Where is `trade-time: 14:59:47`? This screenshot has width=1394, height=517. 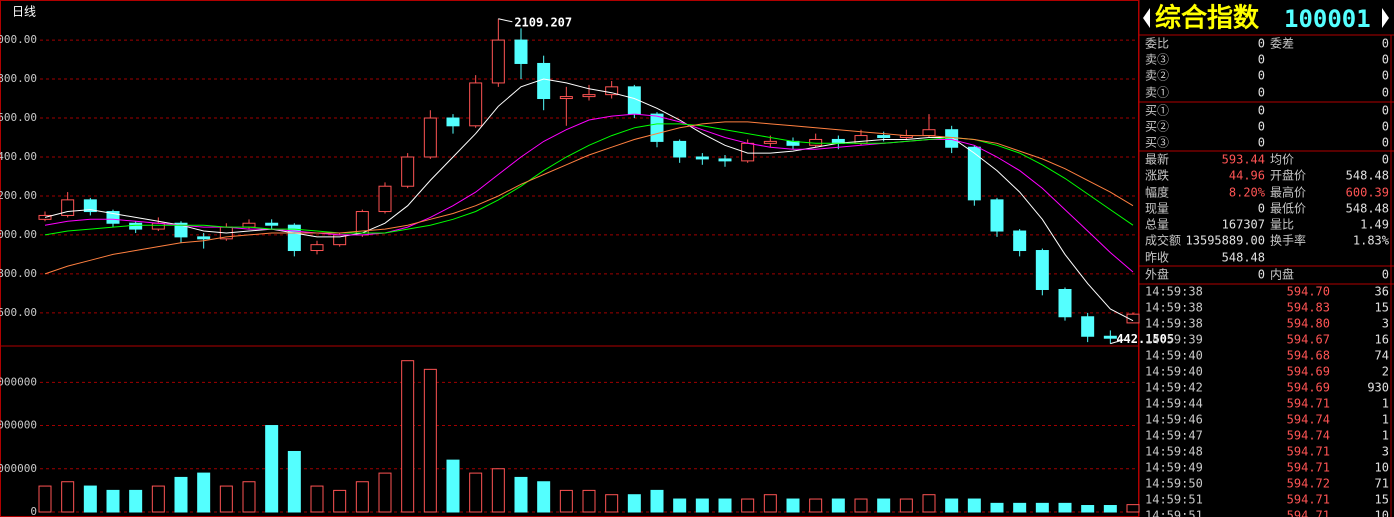
trade-time: 14:59:47 is located at coordinates (1174, 436).